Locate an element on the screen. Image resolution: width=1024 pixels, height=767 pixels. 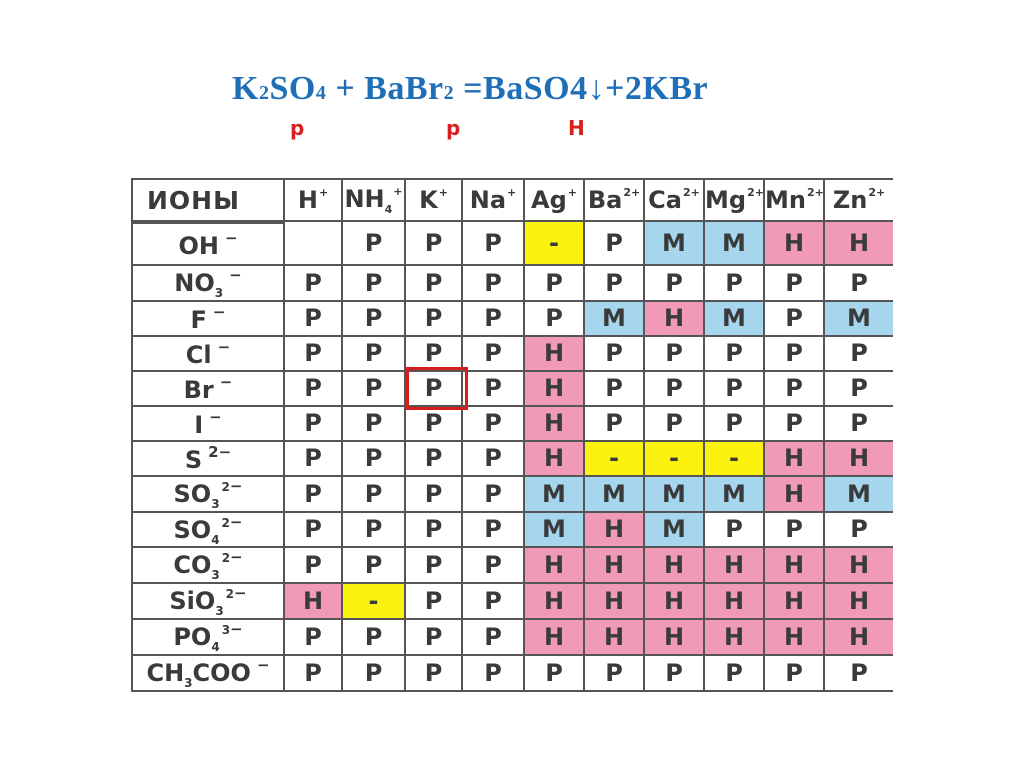
cation-symbol: Mg is located at coordinates (726, 200).